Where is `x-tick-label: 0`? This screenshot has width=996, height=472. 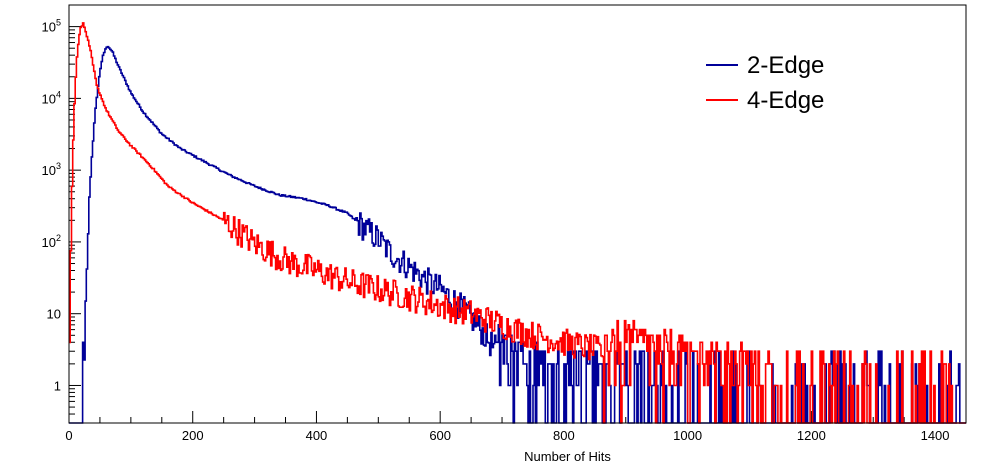
x-tick-label: 0 is located at coordinates (68, 435).